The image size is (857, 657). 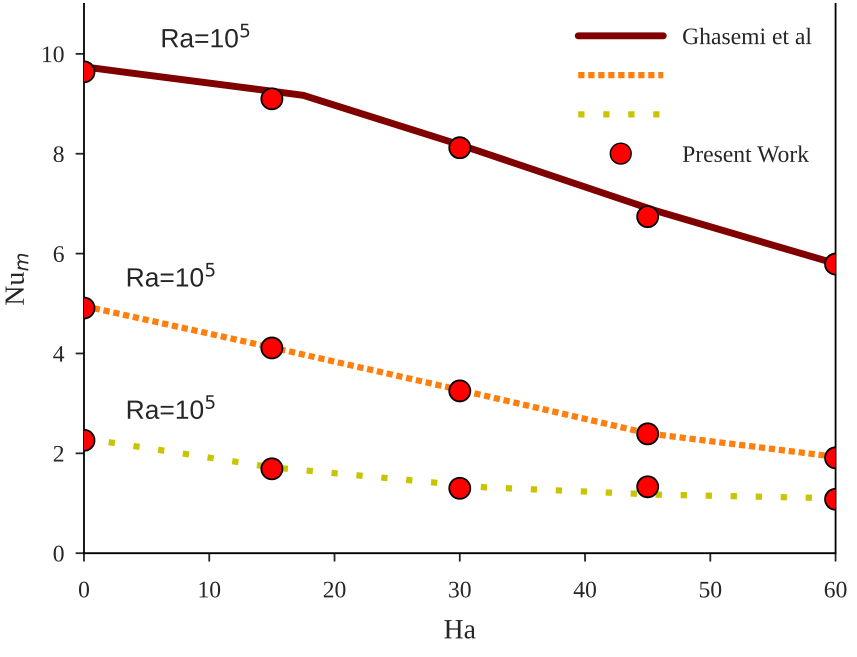 What do you see at coordinates (83, 590) in the screenshot?
I see `x-tick-label: 0` at bounding box center [83, 590].